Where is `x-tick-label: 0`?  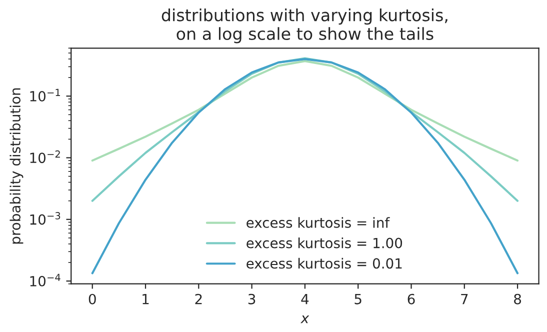 x-tick-label: 0 is located at coordinates (92, 299).